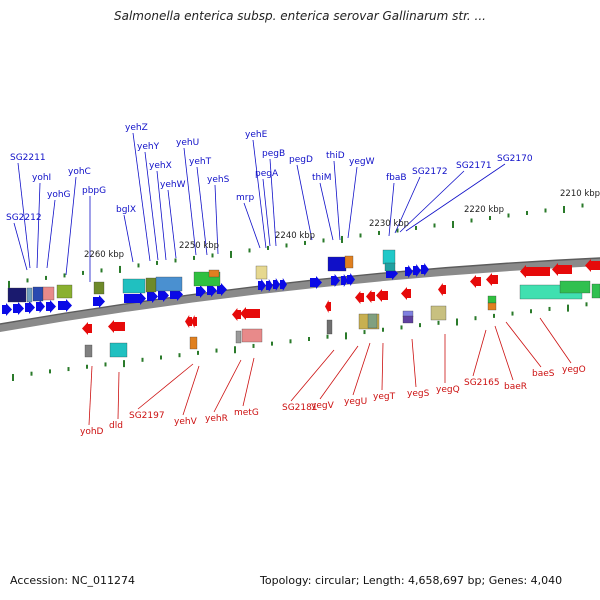 Image resolution: width=600 pixels, height=600 pixels. Describe the element at coordinates (543, 374) in the screenshot. I see `gene-label-baeS: baeS` at that location.